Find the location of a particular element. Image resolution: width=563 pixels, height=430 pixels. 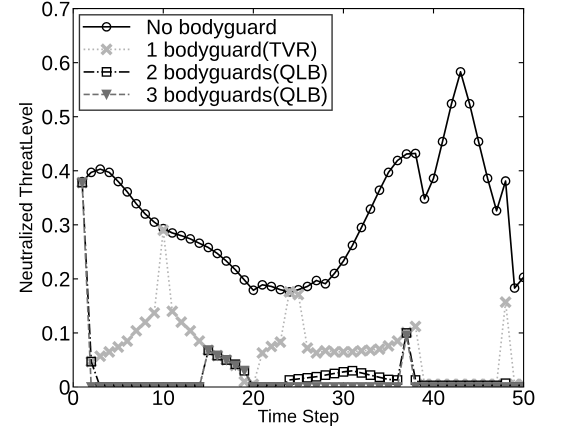

legend-label: 1 bodyguard(TVR) is located at coordinates (232, 51).